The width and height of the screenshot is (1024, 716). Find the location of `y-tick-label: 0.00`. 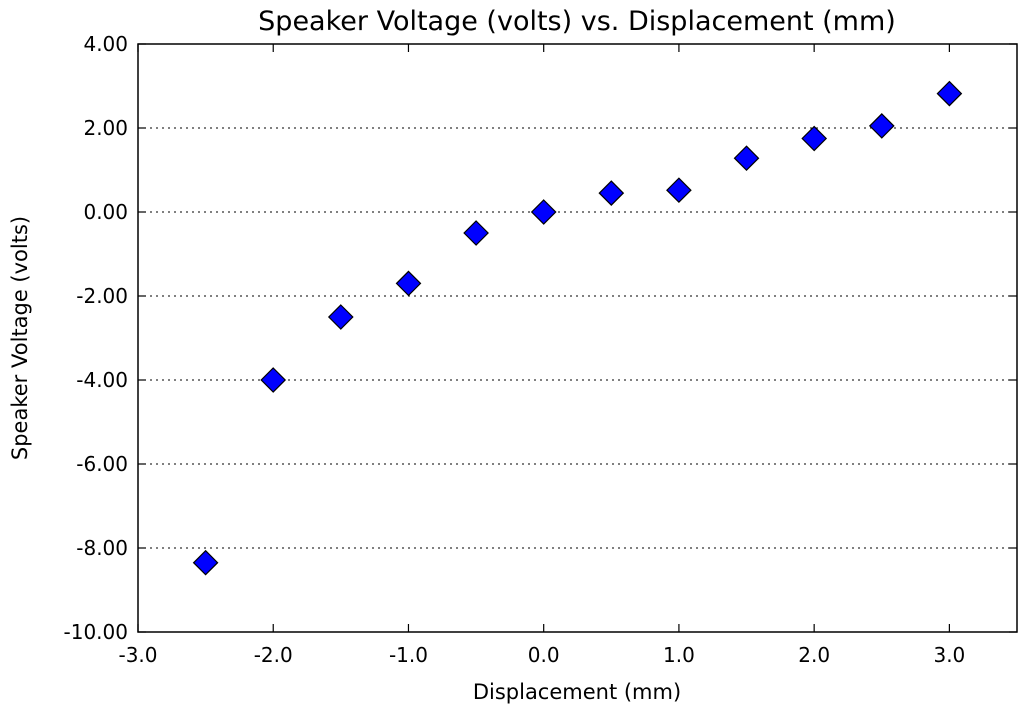

y-tick-label: 0.00 is located at coordinates (105, 212).